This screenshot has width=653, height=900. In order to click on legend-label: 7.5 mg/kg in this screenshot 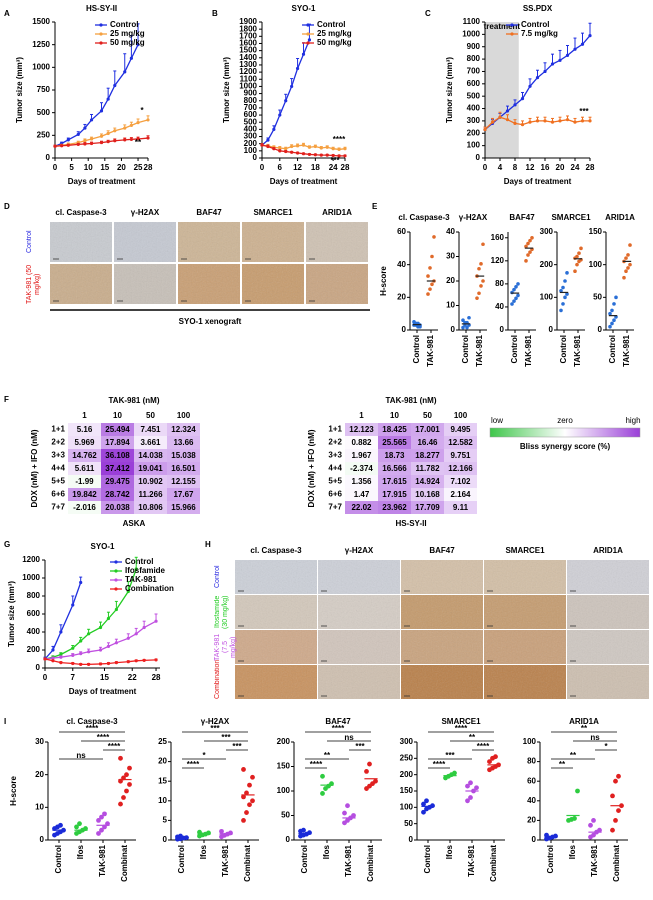, I will do `click(539, 33)`.